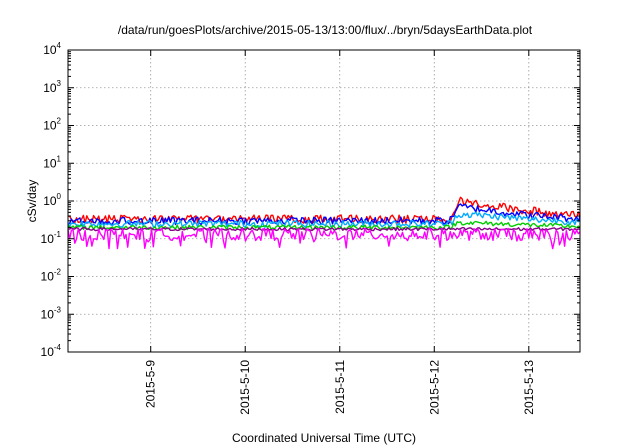  I want to click on y-tick-label: 10², so click(52, 125).